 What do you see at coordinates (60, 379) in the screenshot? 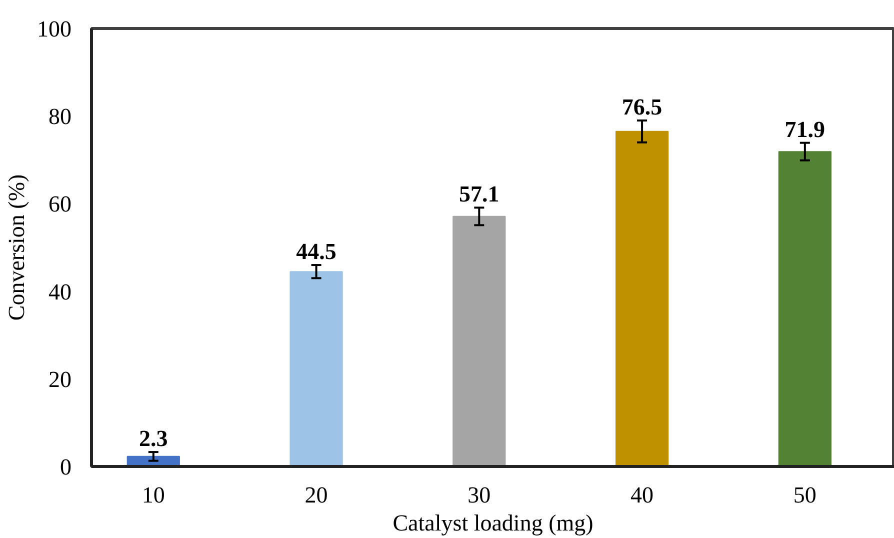
I see `y-tick-label: 20` at bounding box center [60, 379].